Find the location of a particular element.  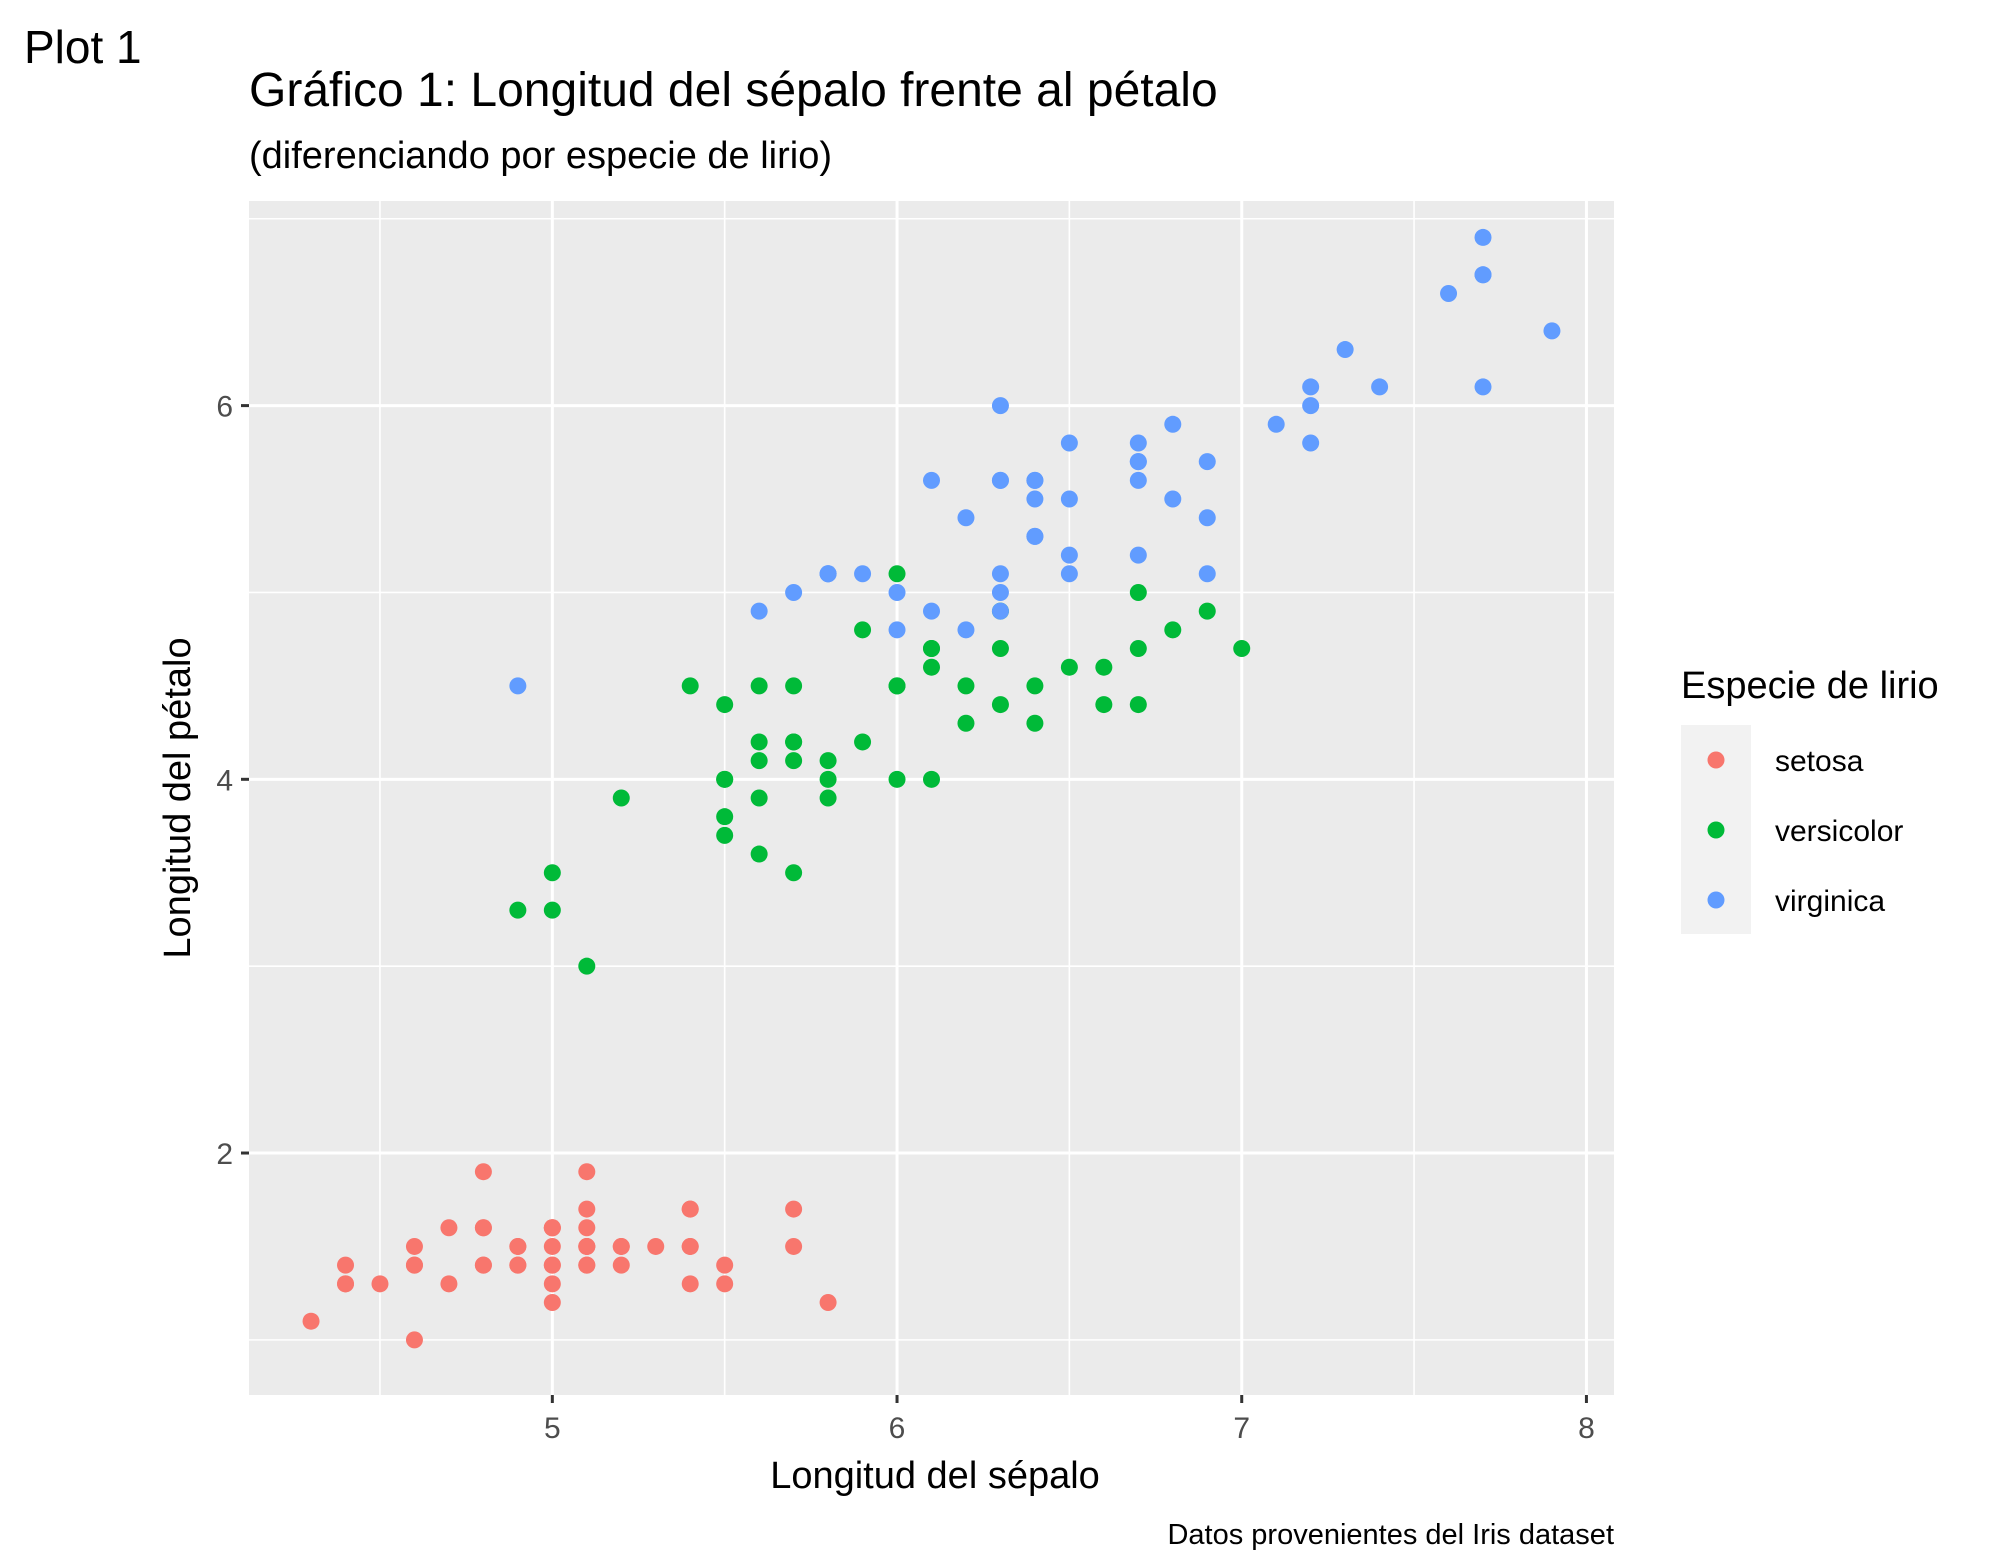

y-axis-title: Longitud del pétalo is located at coordinates (178, 797).